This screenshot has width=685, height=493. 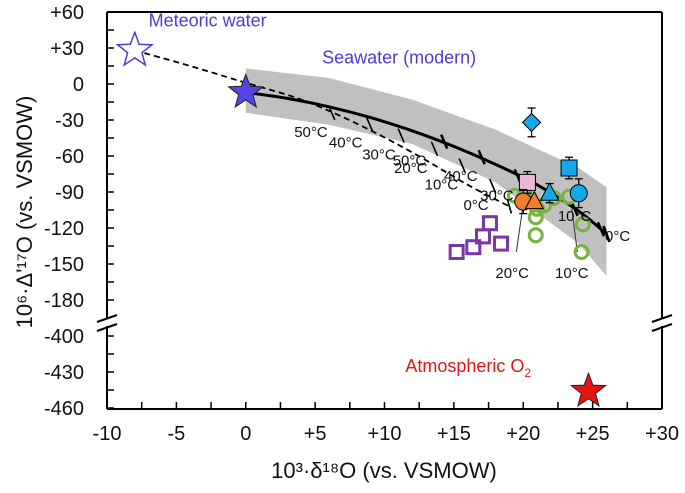 I want to click on x-tick-label: +15, so click(x=454, y=434).